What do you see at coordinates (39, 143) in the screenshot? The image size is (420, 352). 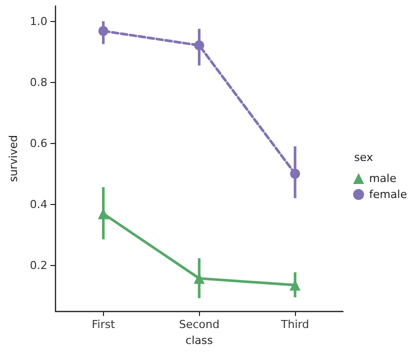 I see `y-tick-label: 0.6` at bounding box center [39, 143].